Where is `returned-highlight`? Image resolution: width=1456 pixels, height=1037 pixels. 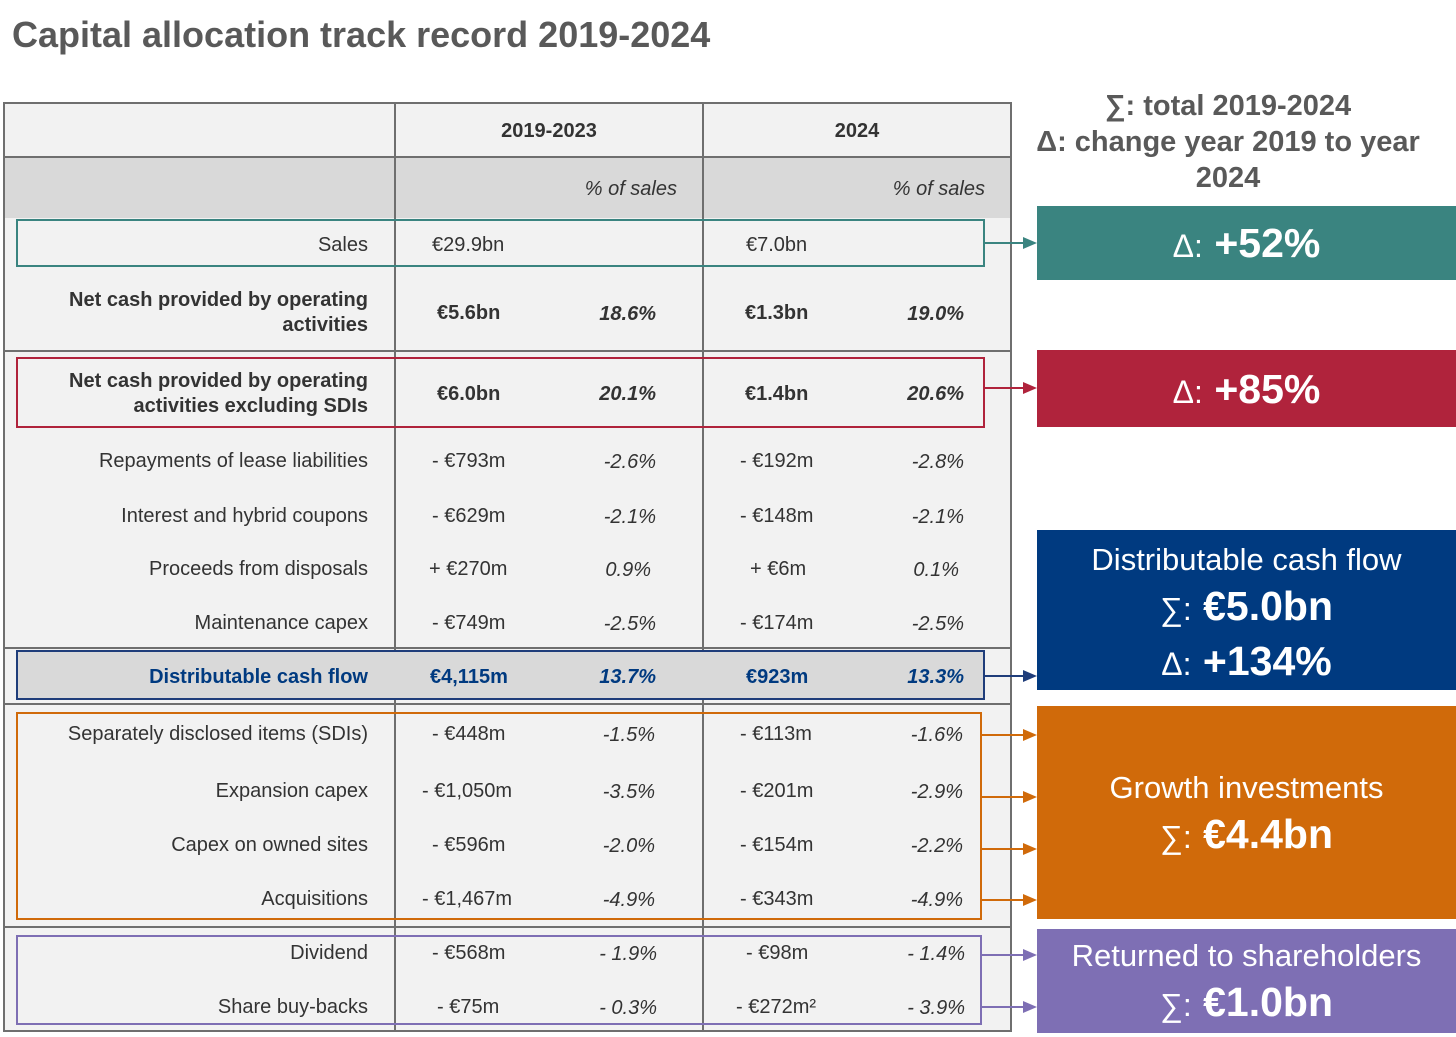 returned-highlight is located at coordinates (499, 980).